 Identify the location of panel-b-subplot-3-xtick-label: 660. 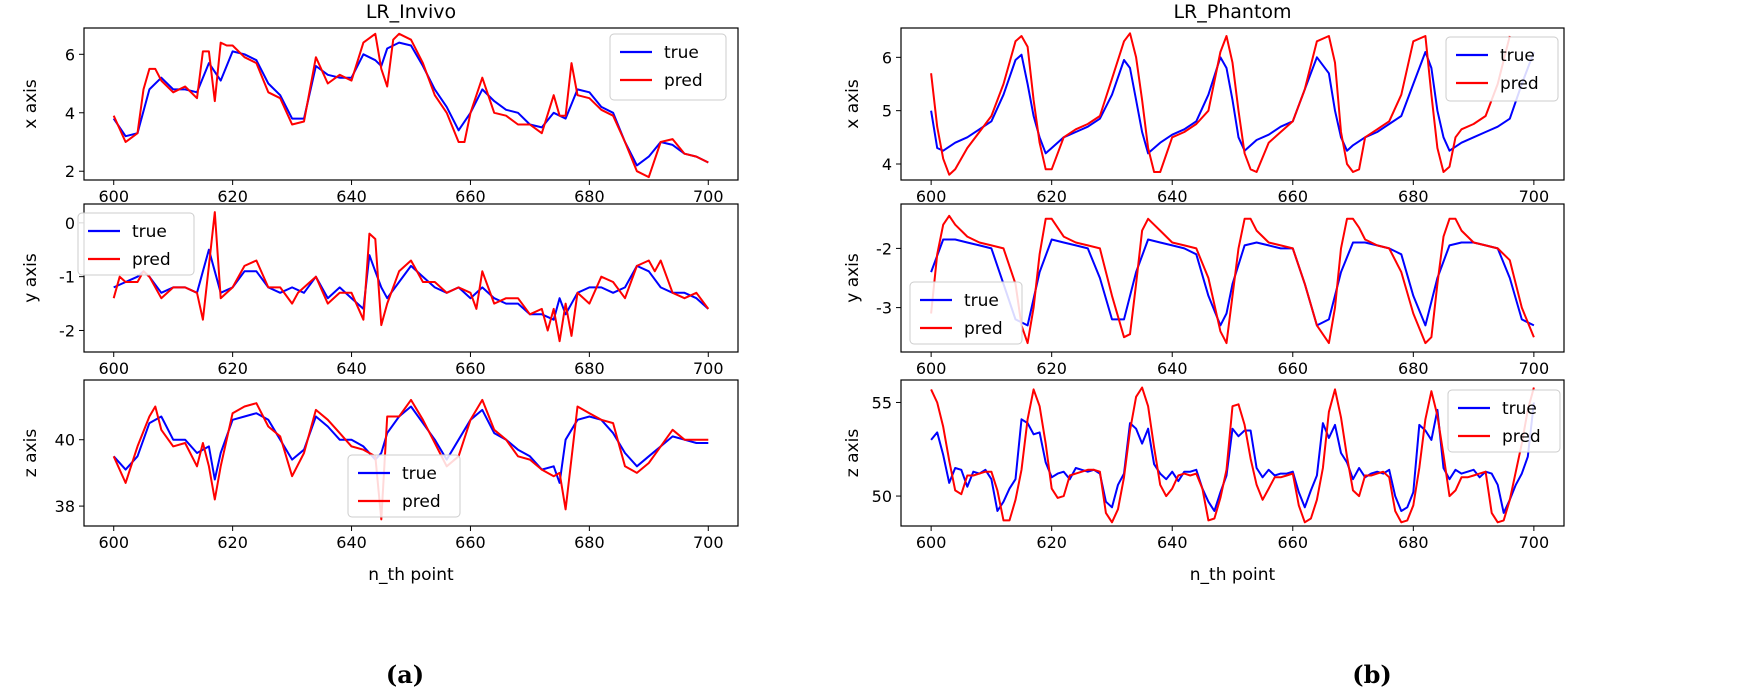
(1292, 542).